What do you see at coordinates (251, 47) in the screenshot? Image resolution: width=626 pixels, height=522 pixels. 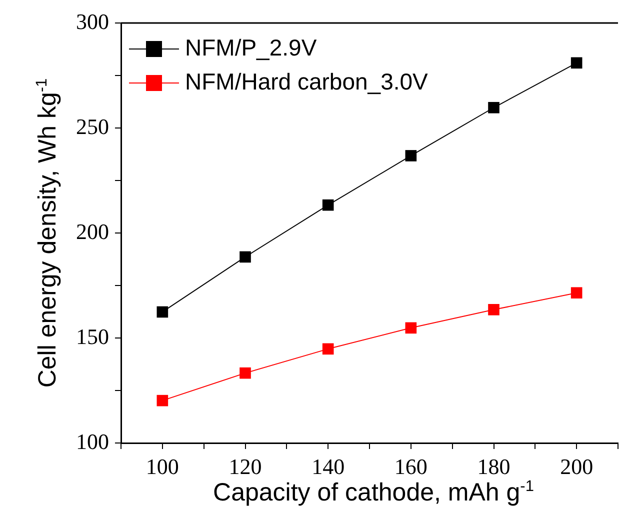 I see `legend-label: NFM/P_2.9V` at bounding box center [251, 47].